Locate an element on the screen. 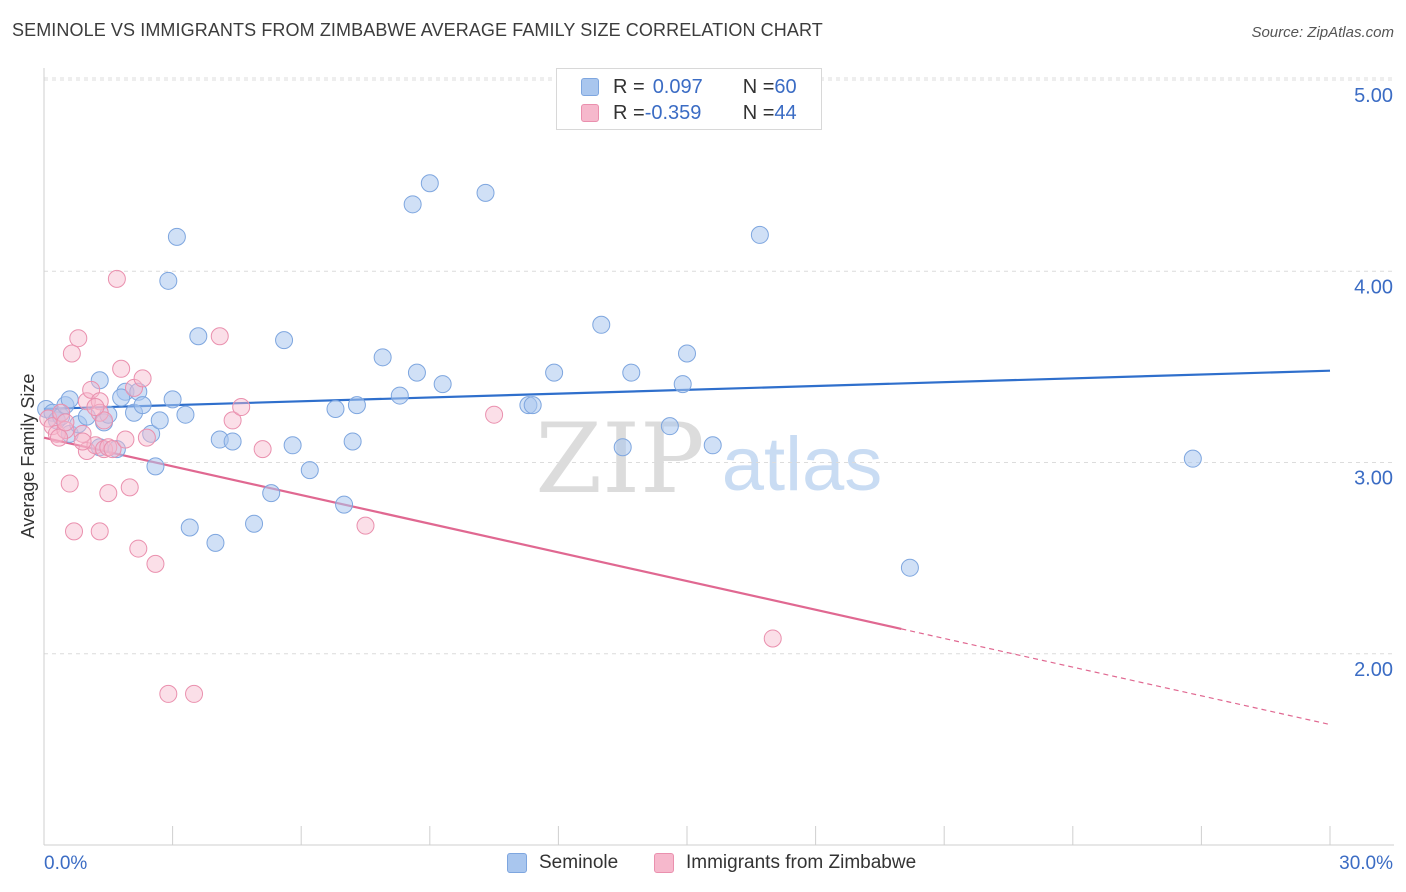 The image size is (1406, 892). legend-r-label: R = is located at coordinates (629, 86).